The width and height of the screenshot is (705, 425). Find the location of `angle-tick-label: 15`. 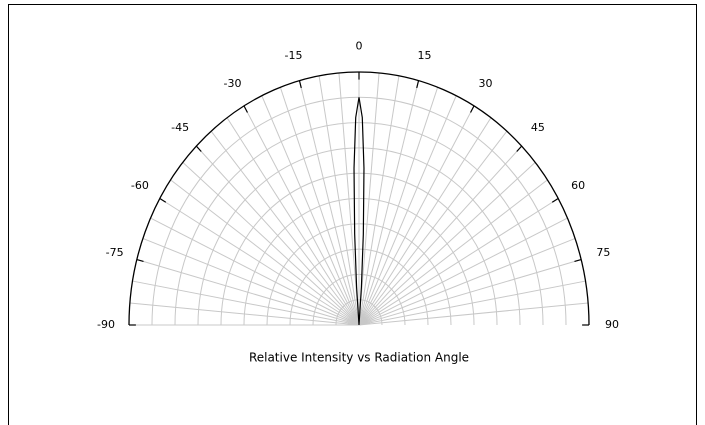

angle-tick-label: 15 is located at coordinates (424, 55).